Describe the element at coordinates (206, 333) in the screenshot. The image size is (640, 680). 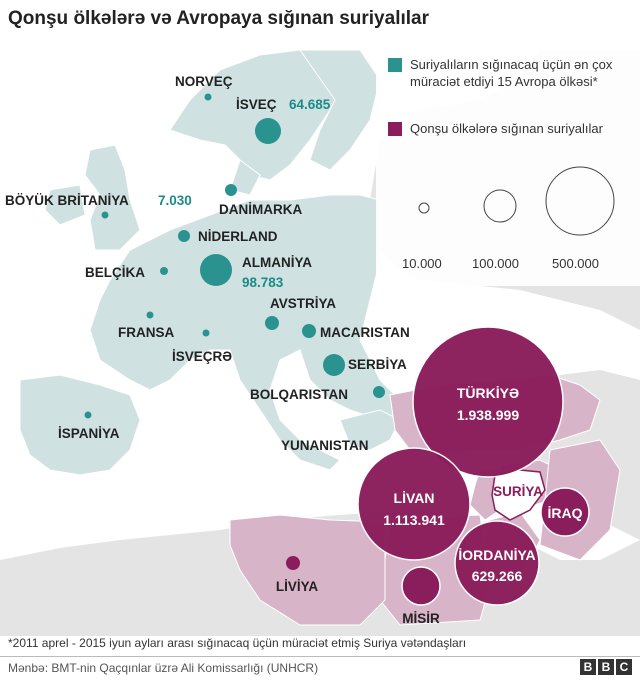
I see `switzerland-dot` at that location.